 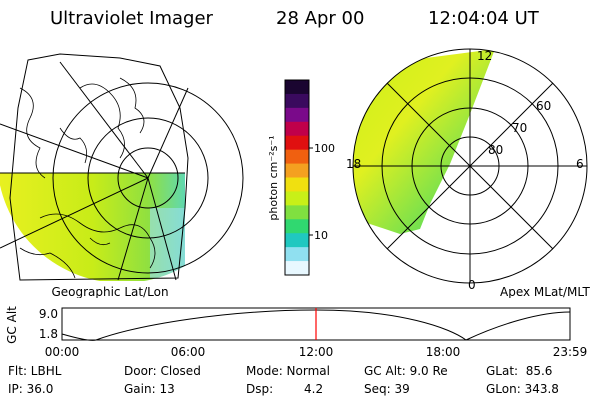 What do you see at coordinates (543, 106) in the screenshot?
I see `mlat-label-60: 60` at bounding box center [543, 106].